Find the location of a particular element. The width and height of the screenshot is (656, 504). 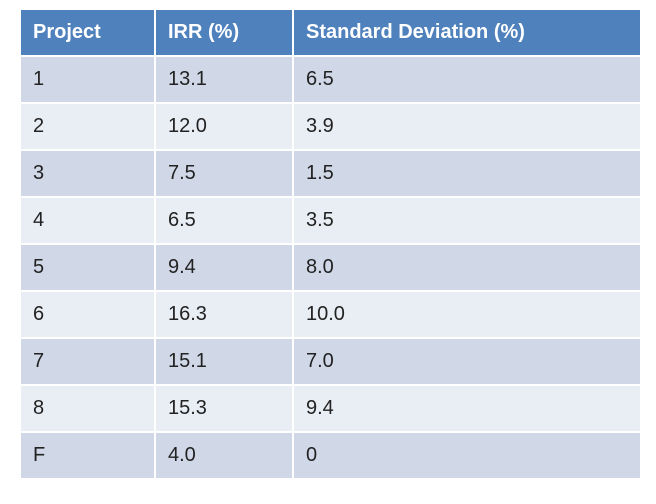

table-row: 5 9.4 8.0 is located at coordinates (330, 267).